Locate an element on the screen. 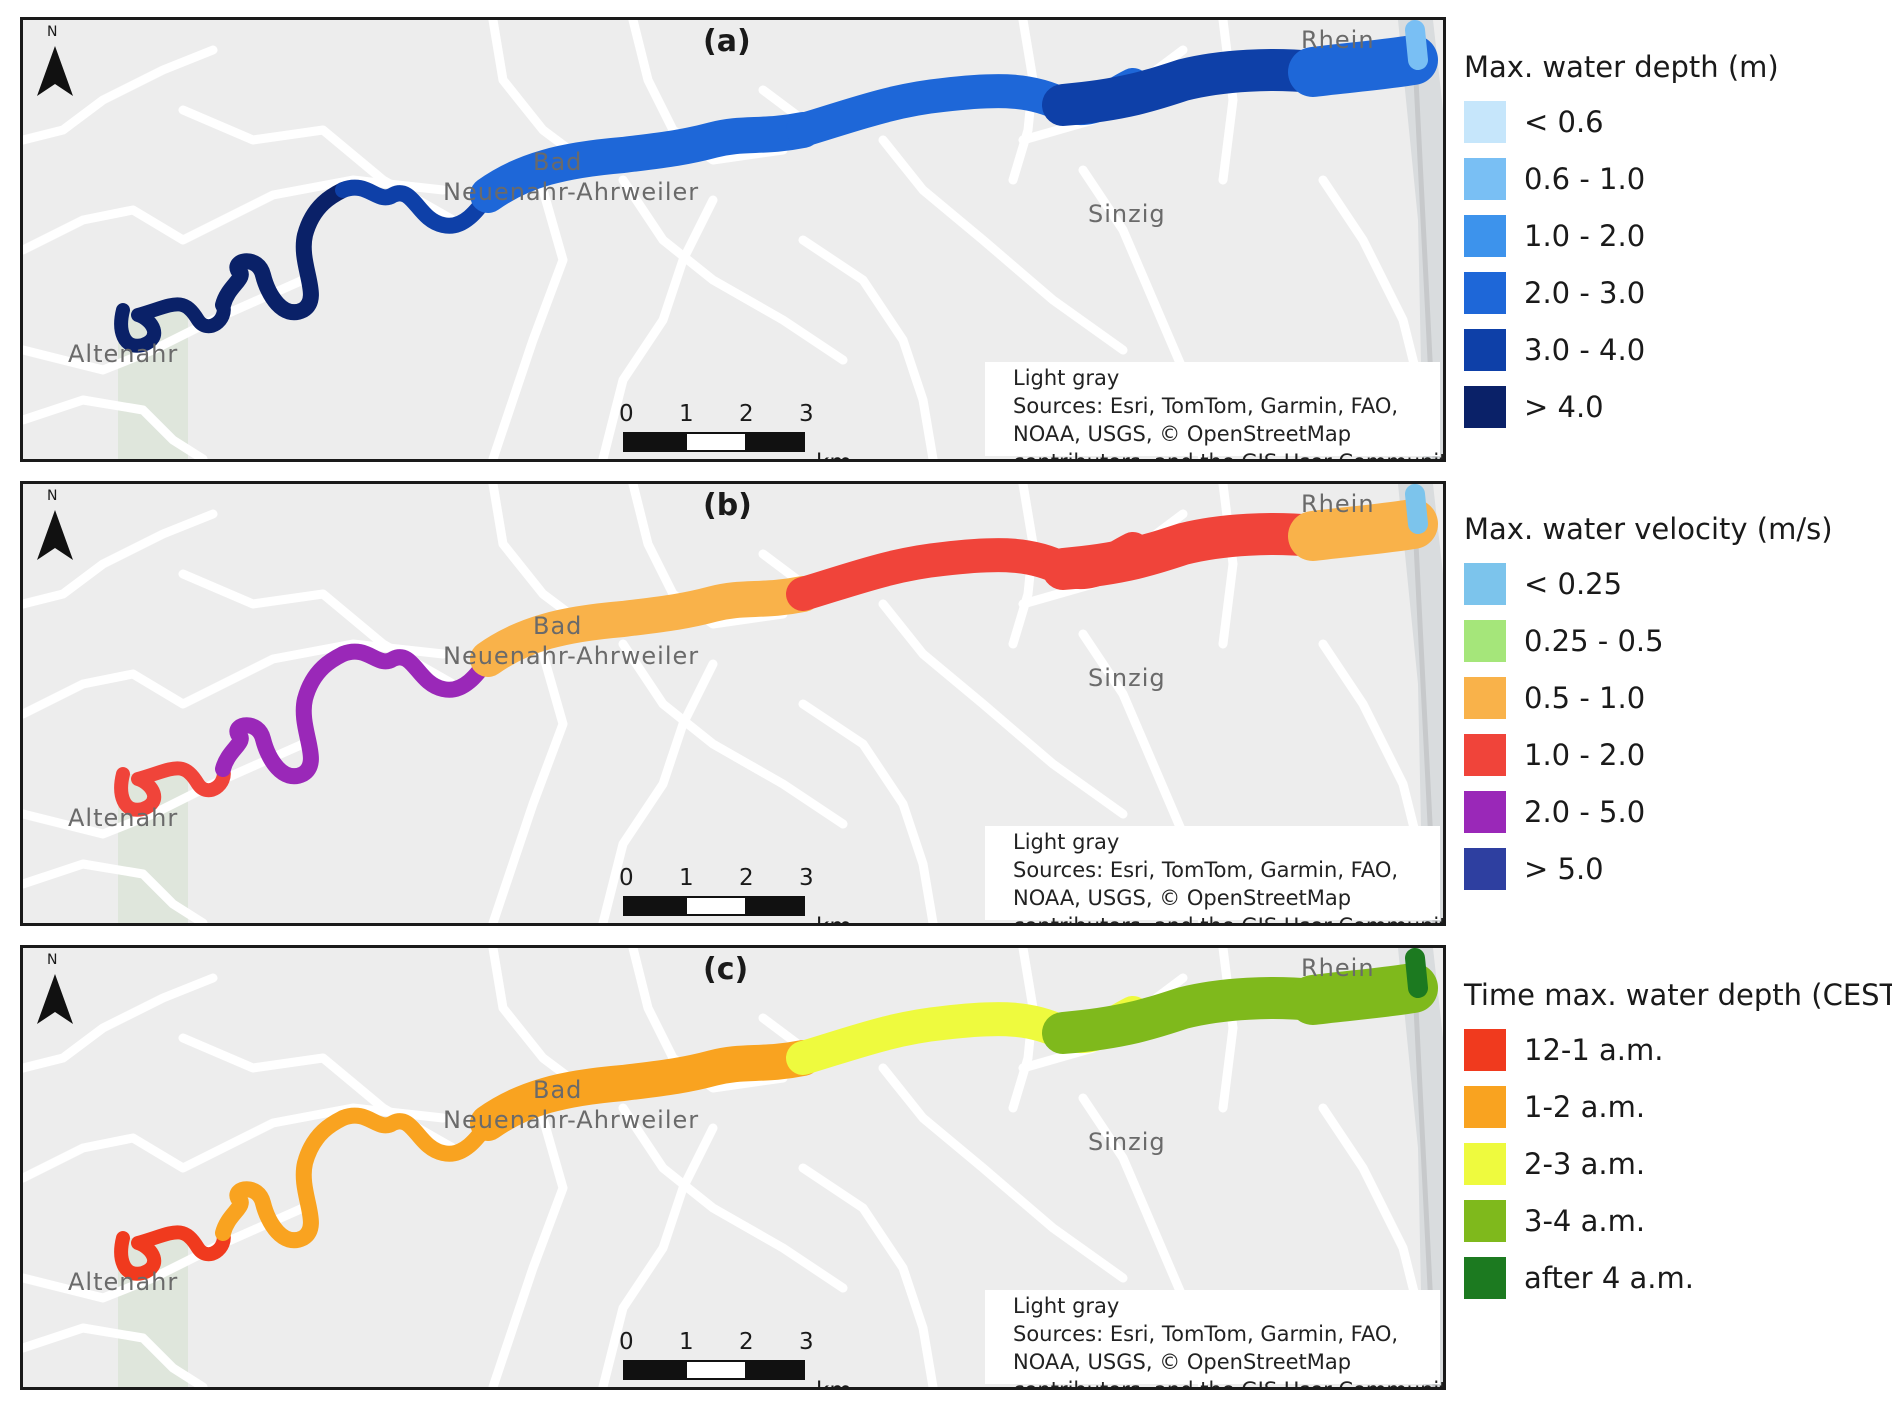 Image resolution: width=1892 pixels, height=1413 pixels. legend-item: after 4 a.m. is located at coordinates (1678, 1277).